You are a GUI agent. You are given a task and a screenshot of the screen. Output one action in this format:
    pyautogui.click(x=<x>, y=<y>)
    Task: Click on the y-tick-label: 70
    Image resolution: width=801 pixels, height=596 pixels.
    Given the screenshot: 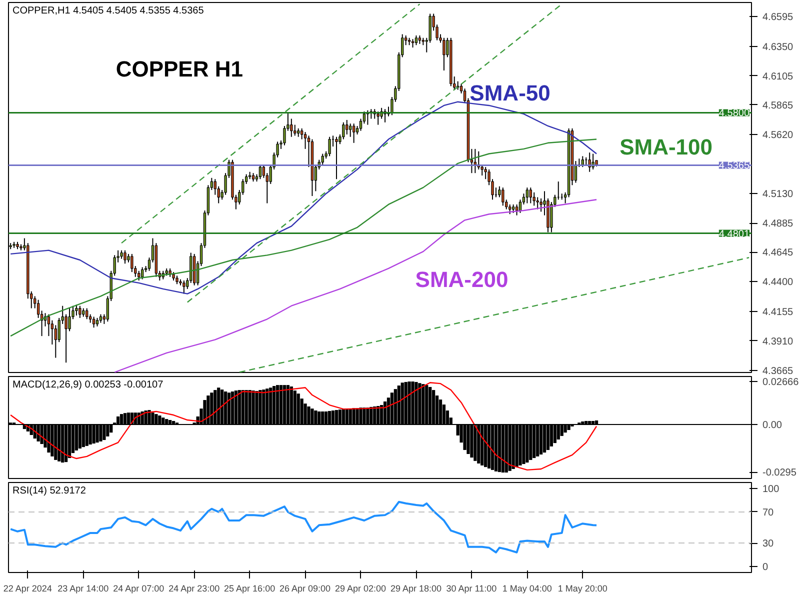 What is the action you would take?
    pyautogui.click(x=768, y=512)
    